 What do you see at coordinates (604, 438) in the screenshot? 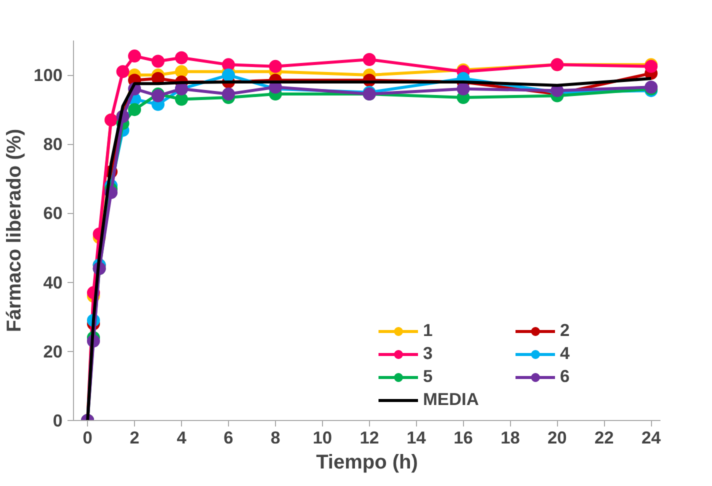
I see `x-tick-label: 22` at bounding box center [604, 438].